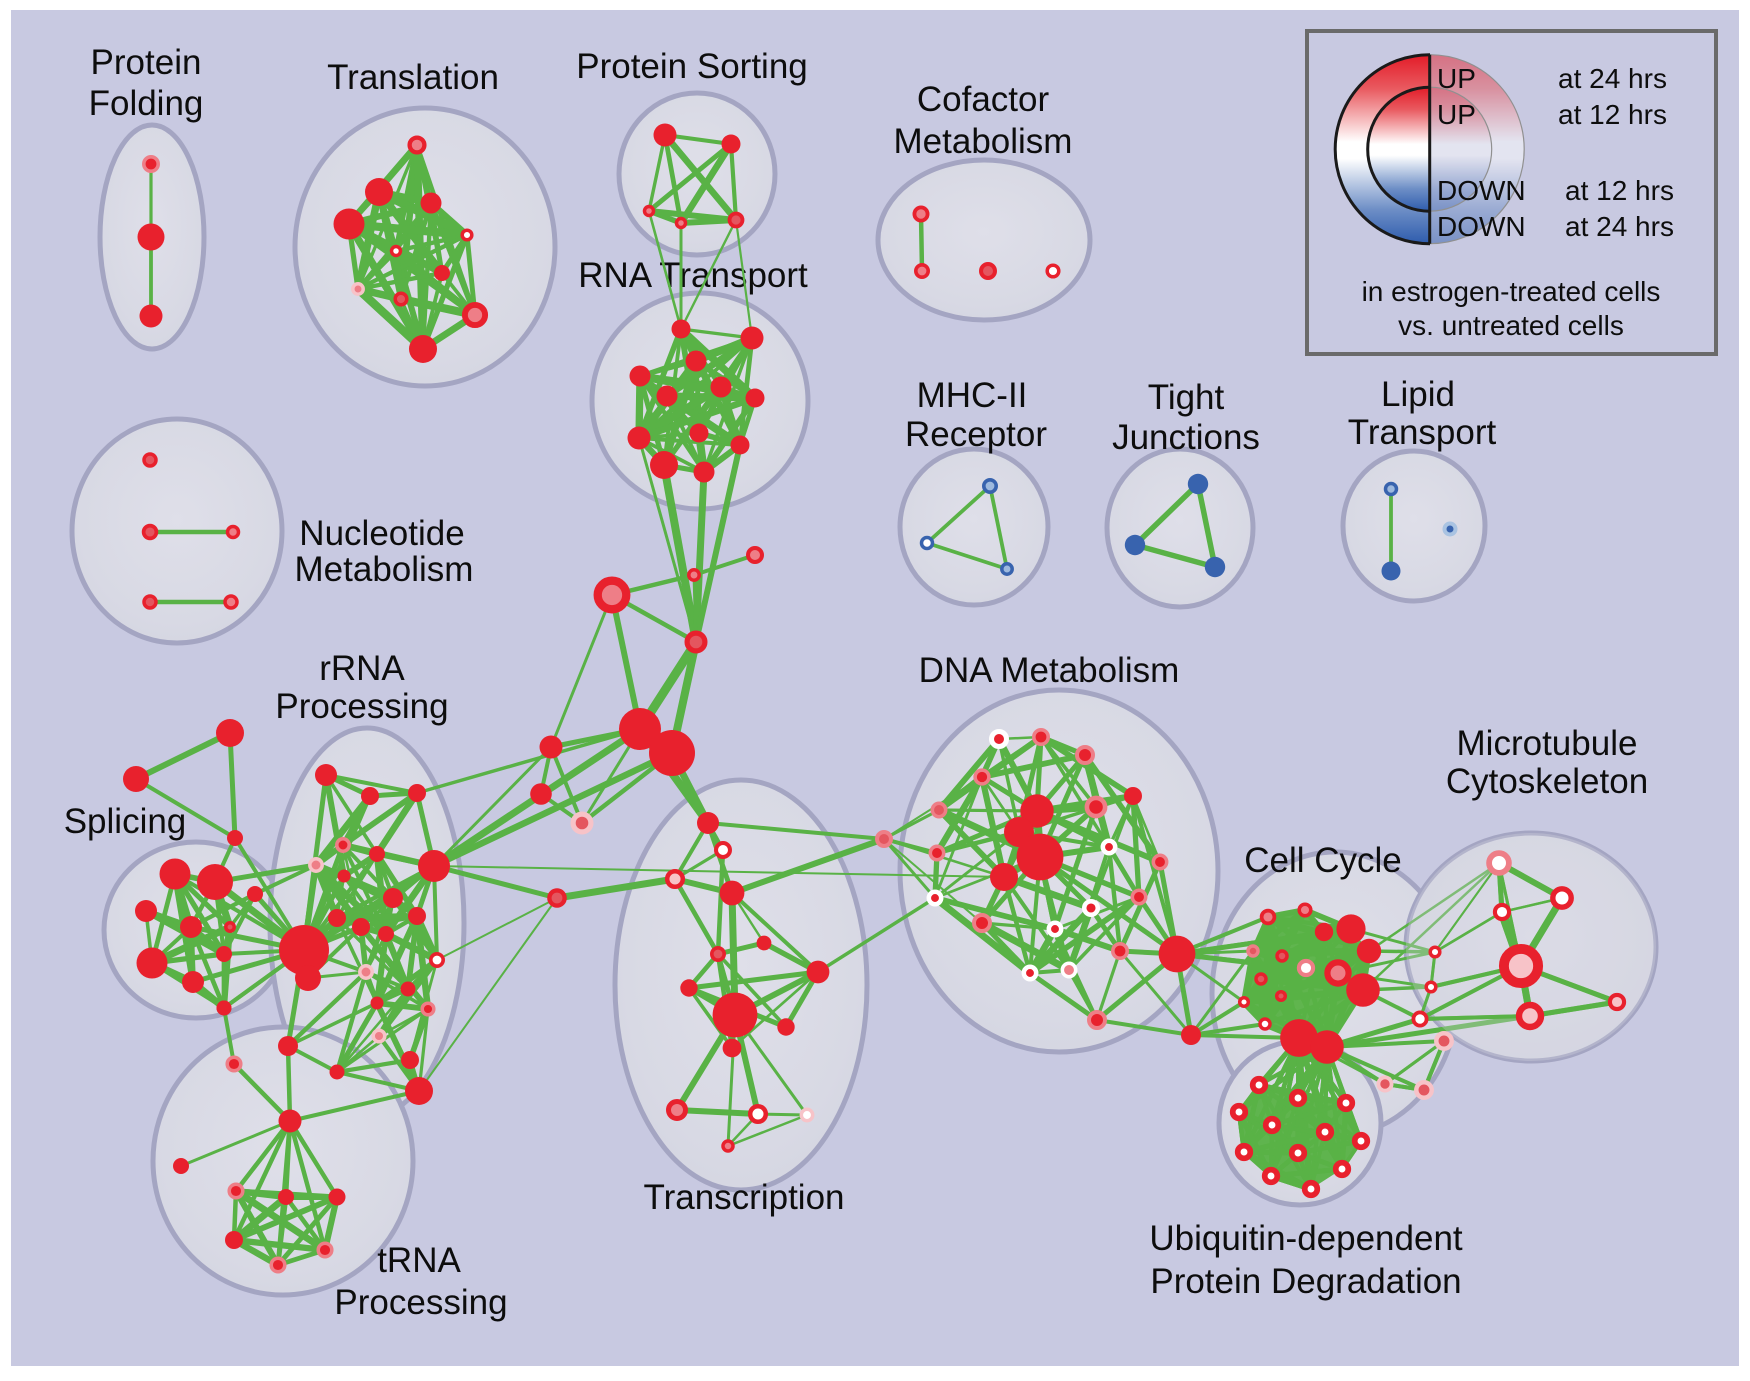 The height and width of the screenshot is (1381, 1750). Describe the element at coordinates (976, 434) in the screenshot. I see `svg-text: Receptor` at that location.